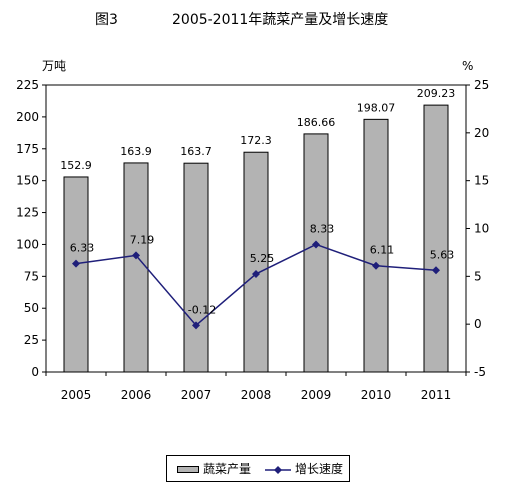 This screenshot has height=502, width=522. Describe the element at coordinates (136, 395) in the screenshot. I see `x-tick-label: 2006` at that location.